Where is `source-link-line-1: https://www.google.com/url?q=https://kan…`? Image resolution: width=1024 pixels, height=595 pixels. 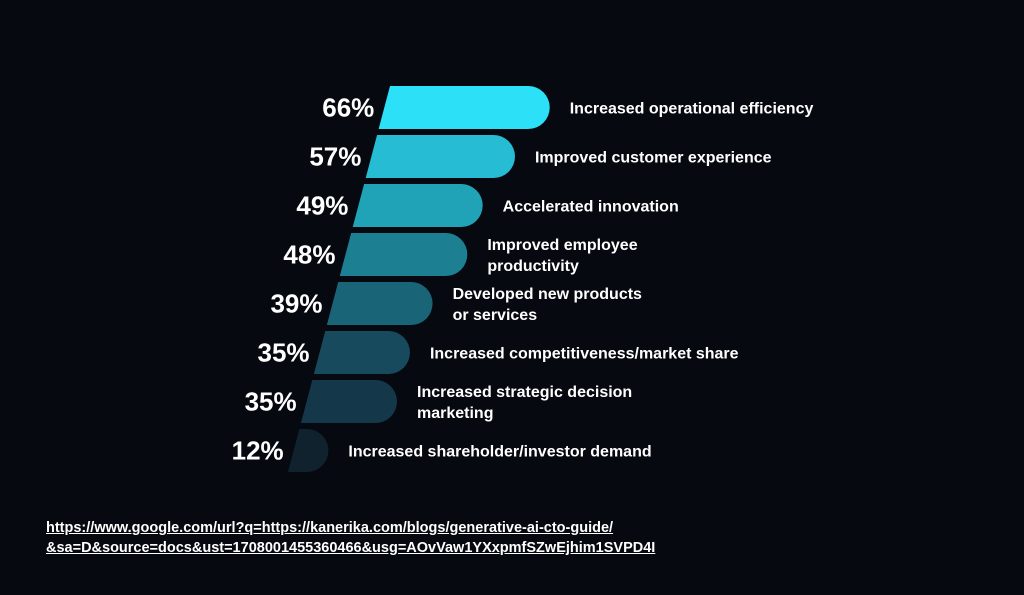 source-link-line-1: https://www.google.com/url?q=https://kan… is located at coordinates (330, 528).